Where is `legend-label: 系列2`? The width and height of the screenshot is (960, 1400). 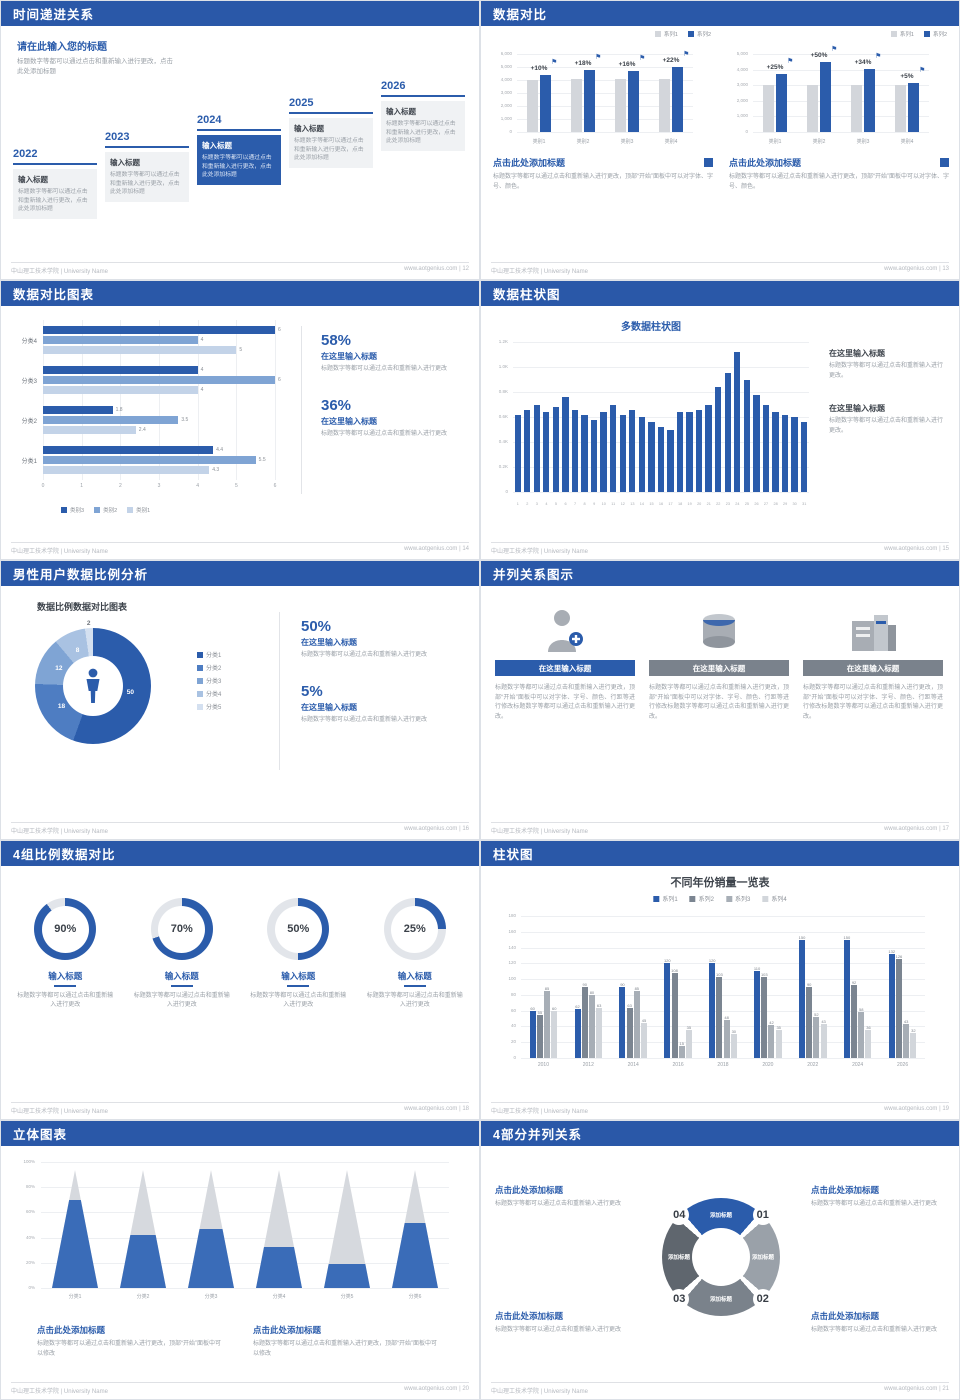
legend-label: 系列2 is located at coordinates (706, 900).